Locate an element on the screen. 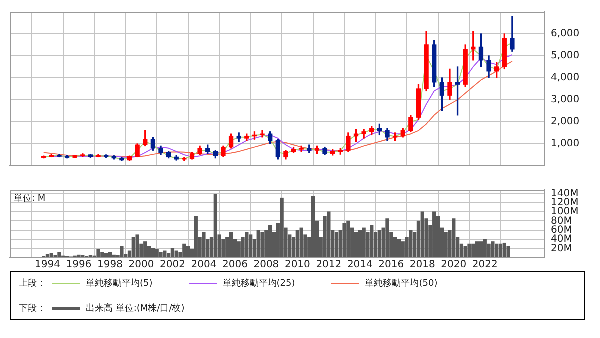 The height and width of the screenshot is (338, 600). y-tick-label: 2,000 is located at coordinates (565, 122).